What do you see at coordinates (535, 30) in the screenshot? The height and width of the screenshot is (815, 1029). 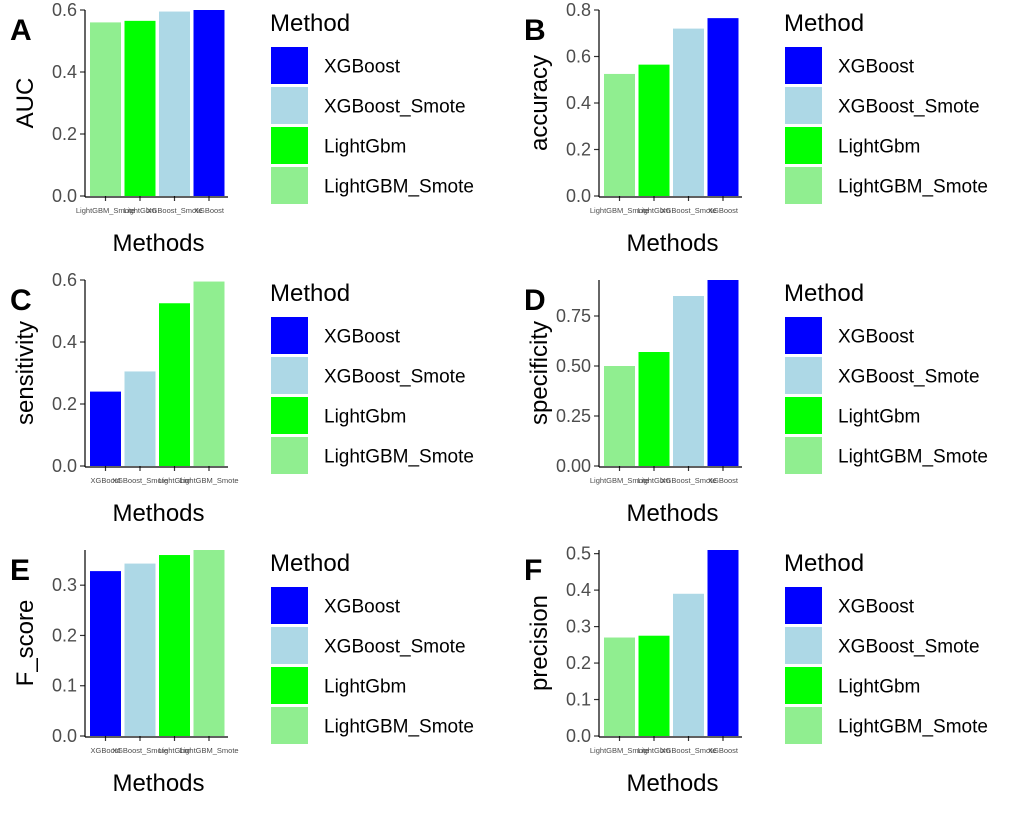 I see `panel-tag: B` at bounding box center [535, 30].